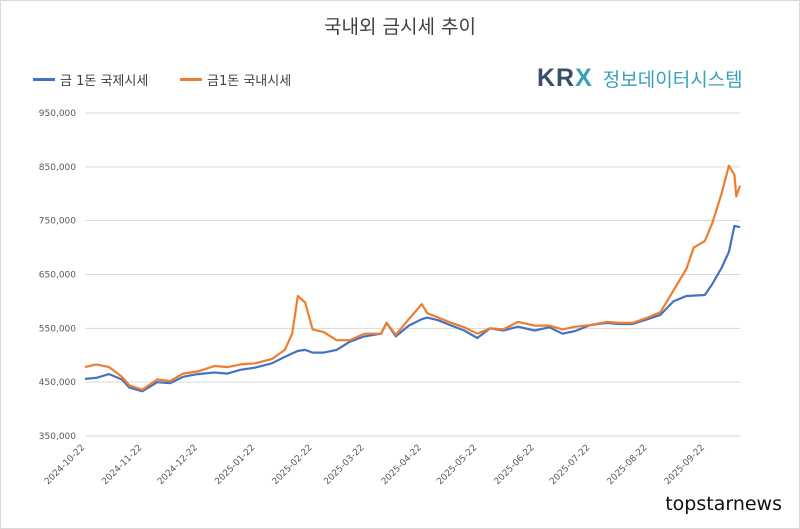 This screenshot has height=529, width=800. What do you see at coordinates (57, 437) in the screenshot?
I see `y-tick-label: 350,000` at bounding box center [57, 437].